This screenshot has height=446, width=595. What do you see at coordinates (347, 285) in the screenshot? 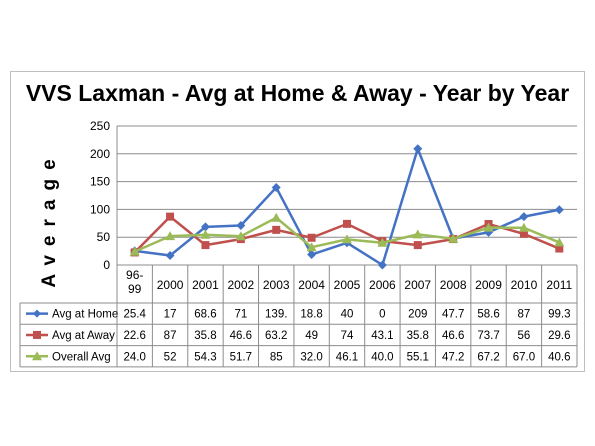
I see `x-tick-label: 2005` at bounding box center [347, 285].